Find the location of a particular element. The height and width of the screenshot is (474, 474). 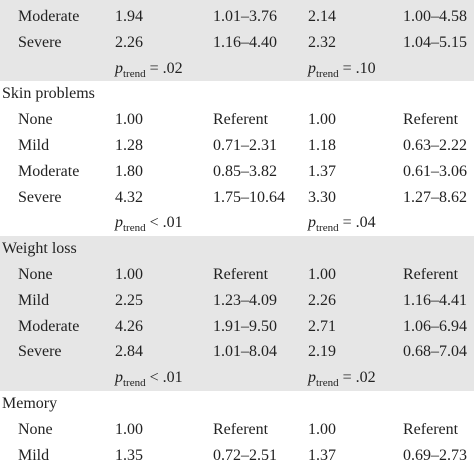

cell-value: 4.26 is located at coordinates (129, 326).